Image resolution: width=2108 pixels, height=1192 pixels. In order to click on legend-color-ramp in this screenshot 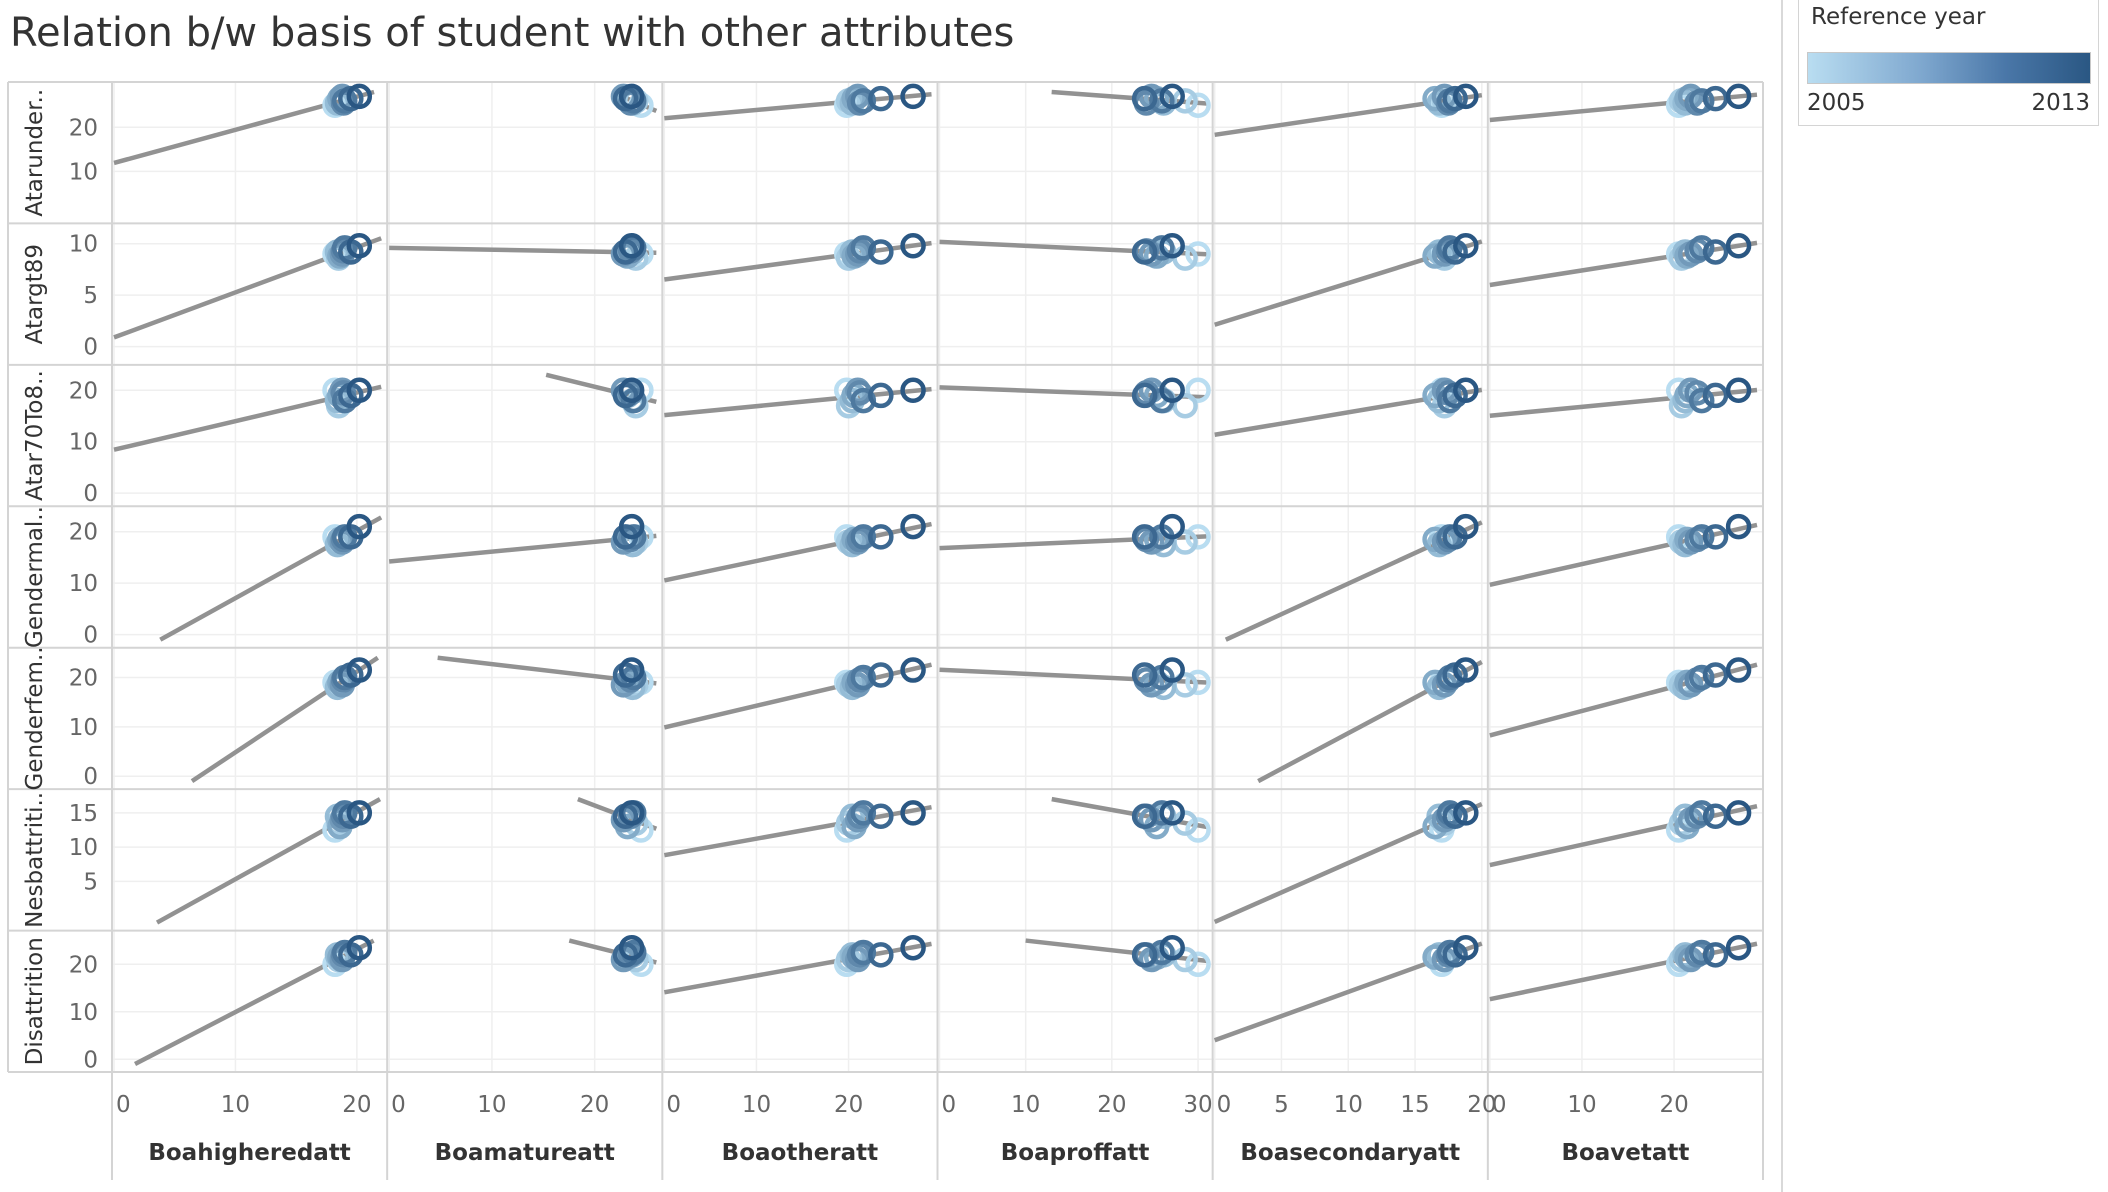, I will do `click(1949, 68)`.